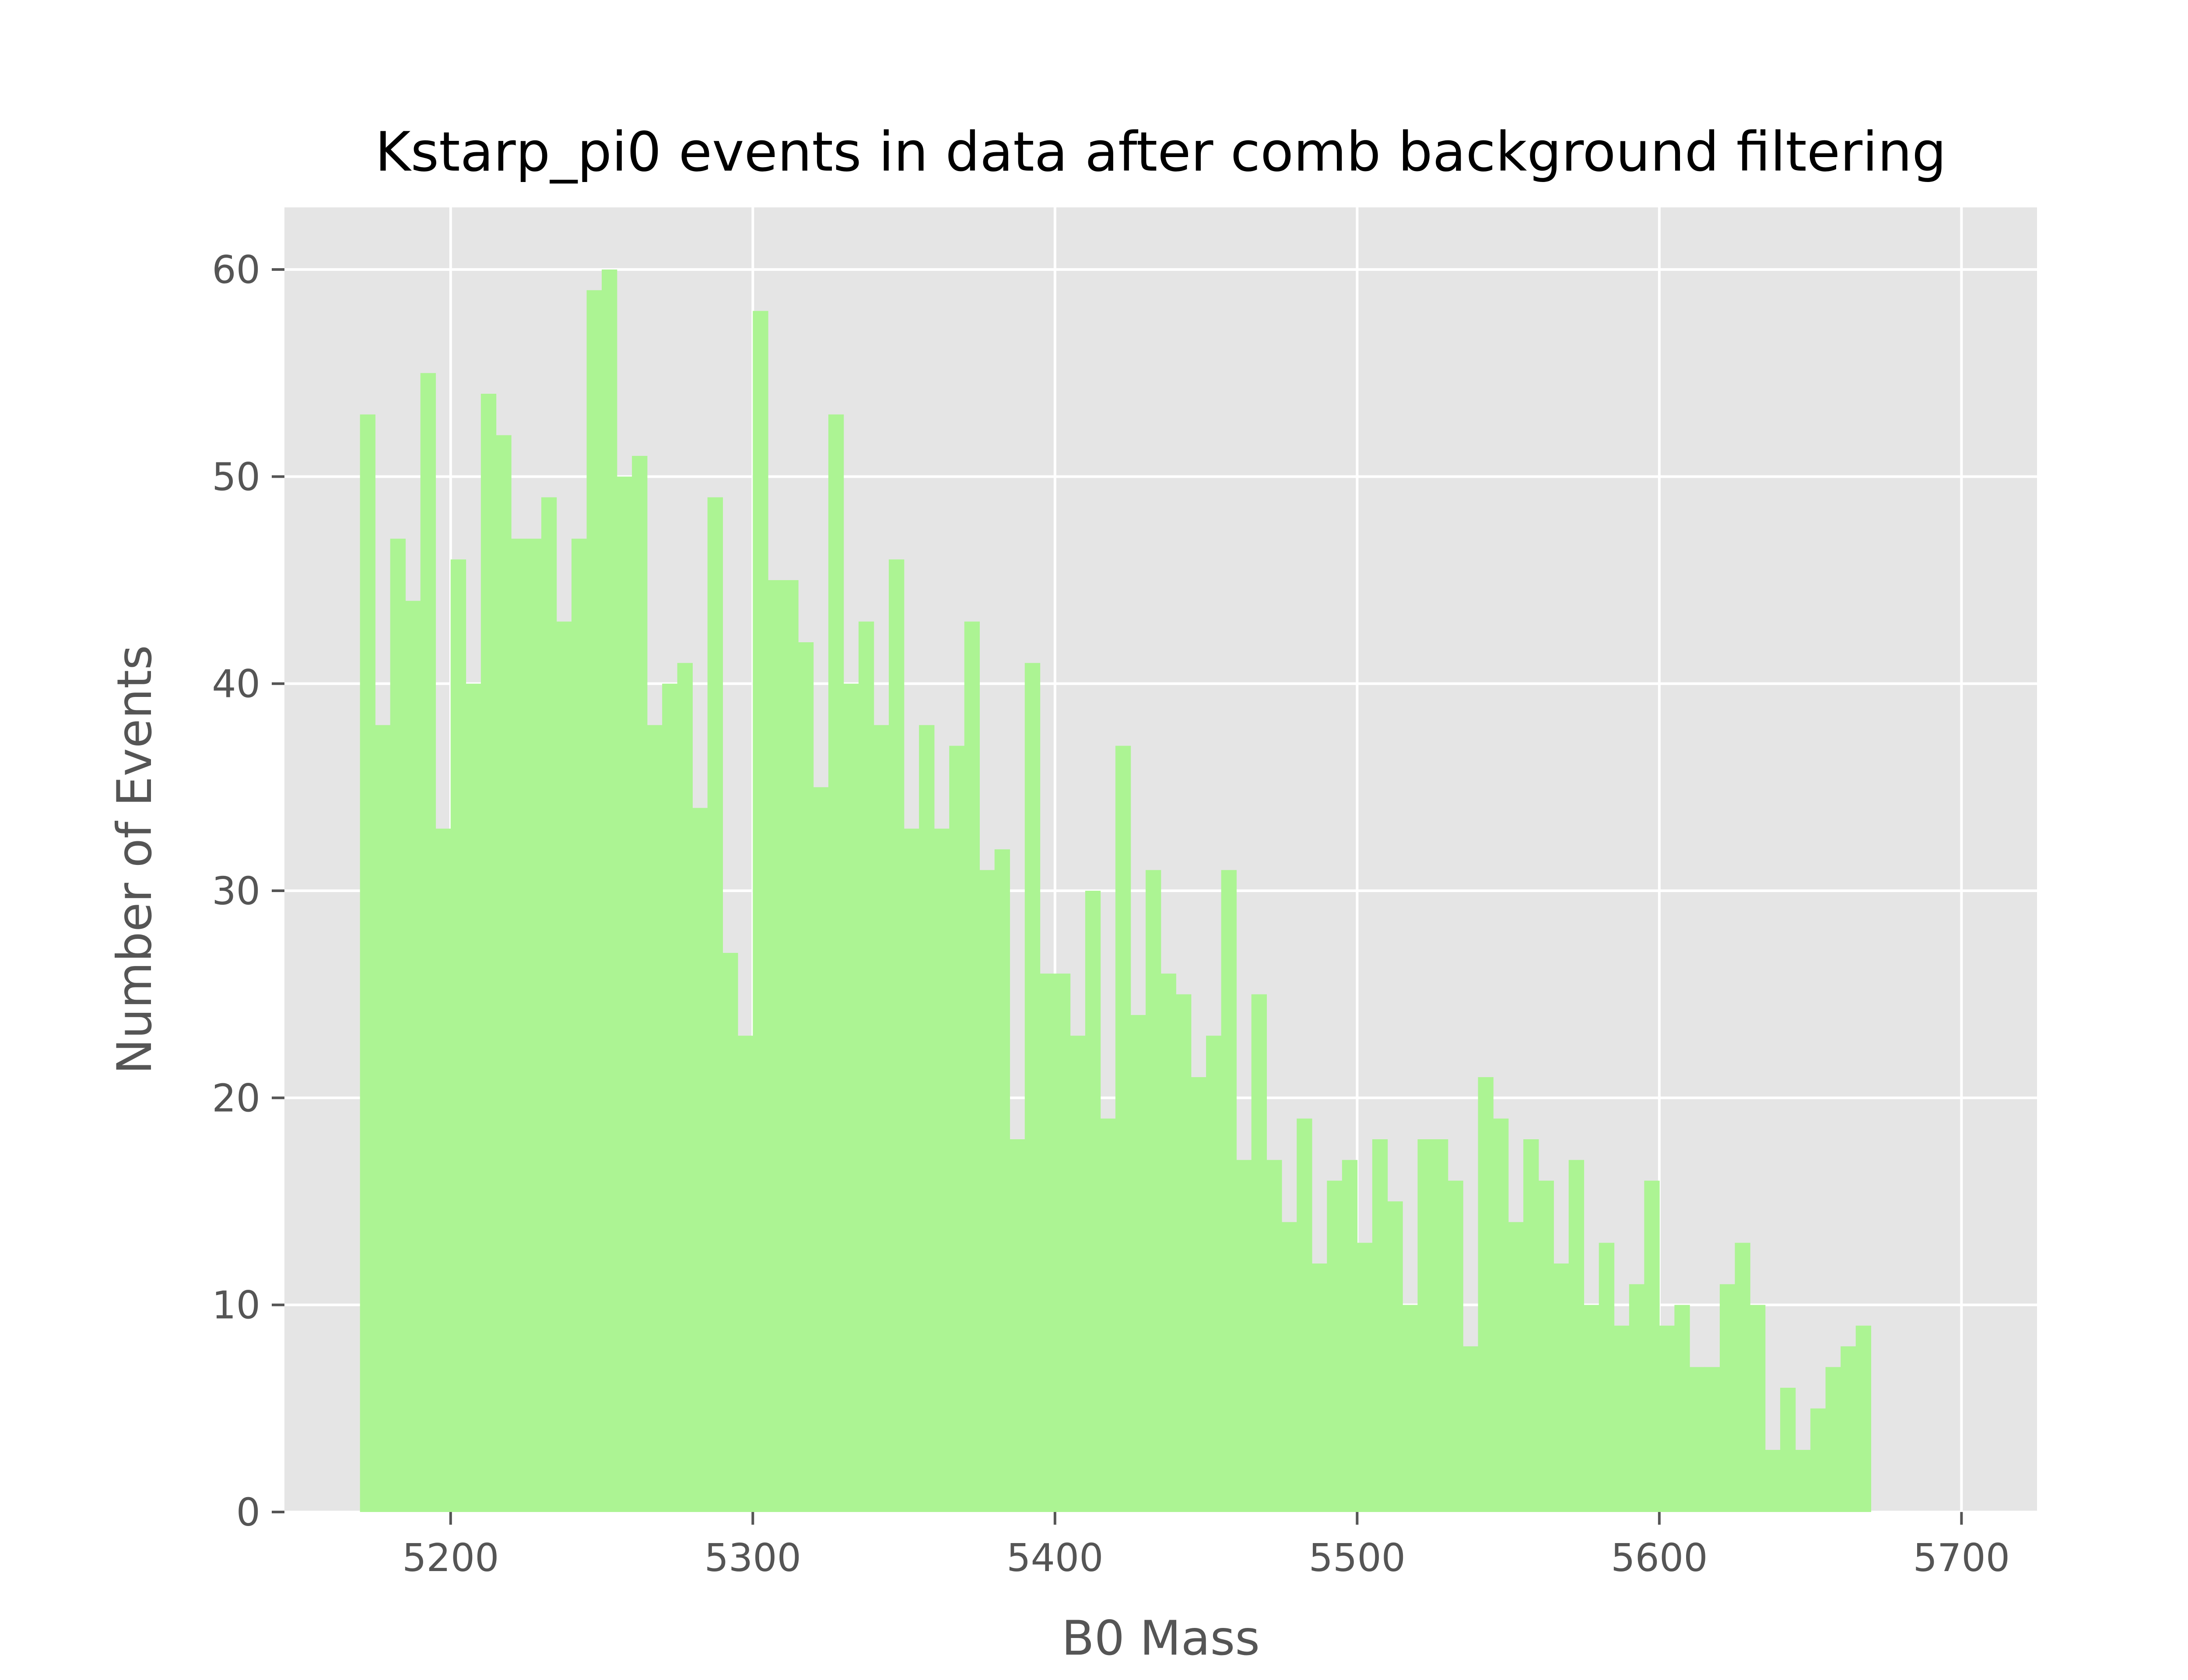 The image size is (2188, 1680). Describe the element at coordinates (753, 1558) in the screenshot. I see `x-tick-label: 5300` at that location.